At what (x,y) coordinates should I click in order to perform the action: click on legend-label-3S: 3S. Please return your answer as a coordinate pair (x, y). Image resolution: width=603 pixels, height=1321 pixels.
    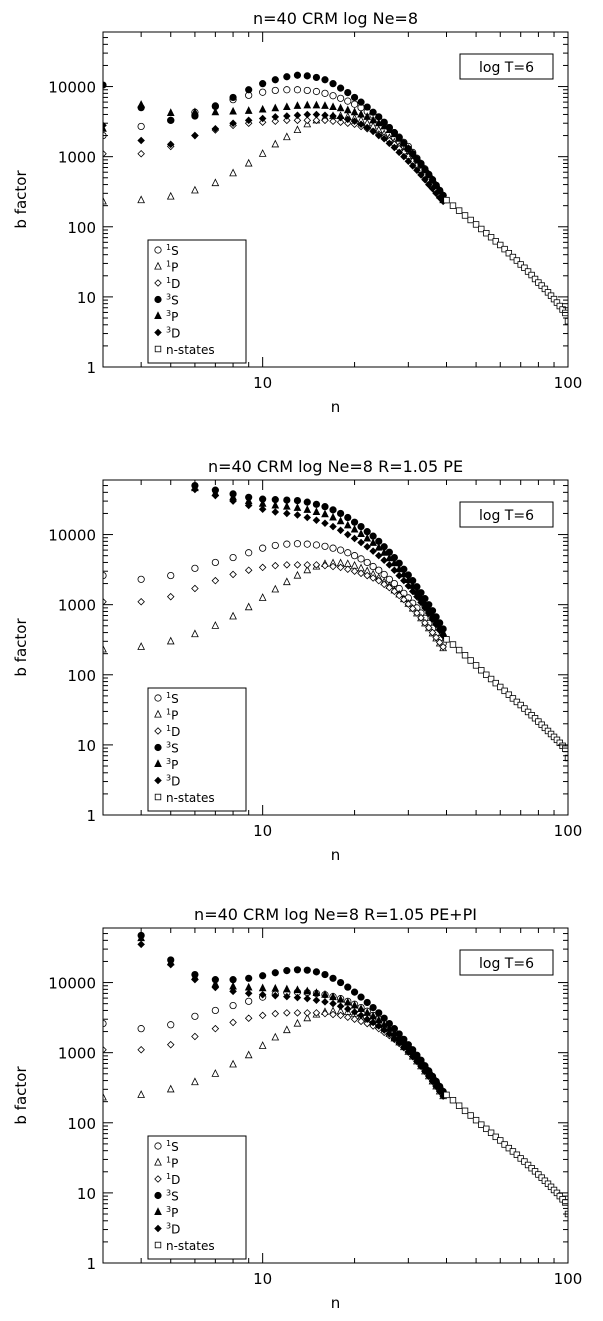
    Looking at the image, I should click on (172, 748).